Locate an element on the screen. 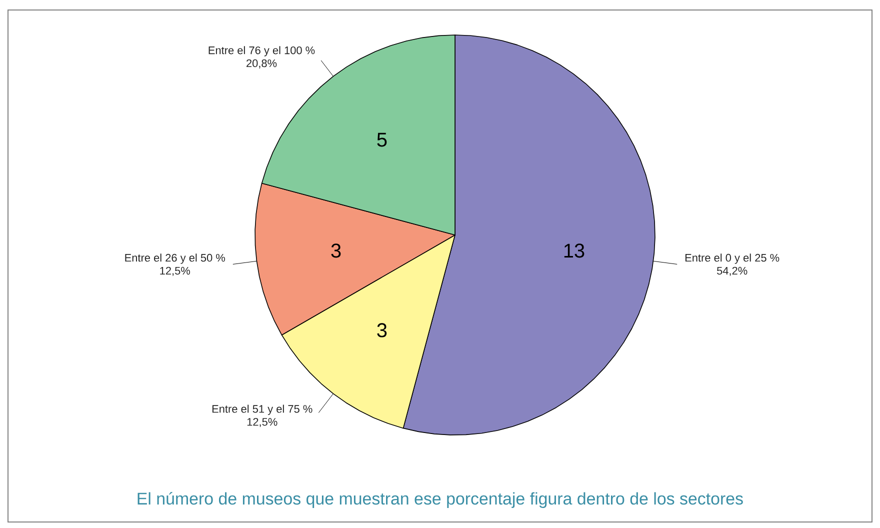  data-label: 13 is located at coordinates (574, 251).